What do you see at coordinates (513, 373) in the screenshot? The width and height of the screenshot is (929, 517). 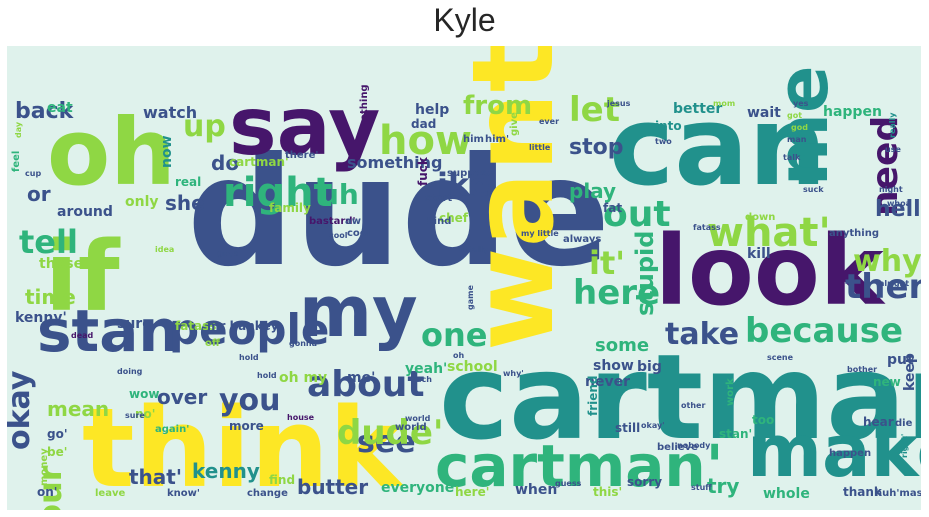 I see `cloud-word: why'` at bounding box center [513, 373].